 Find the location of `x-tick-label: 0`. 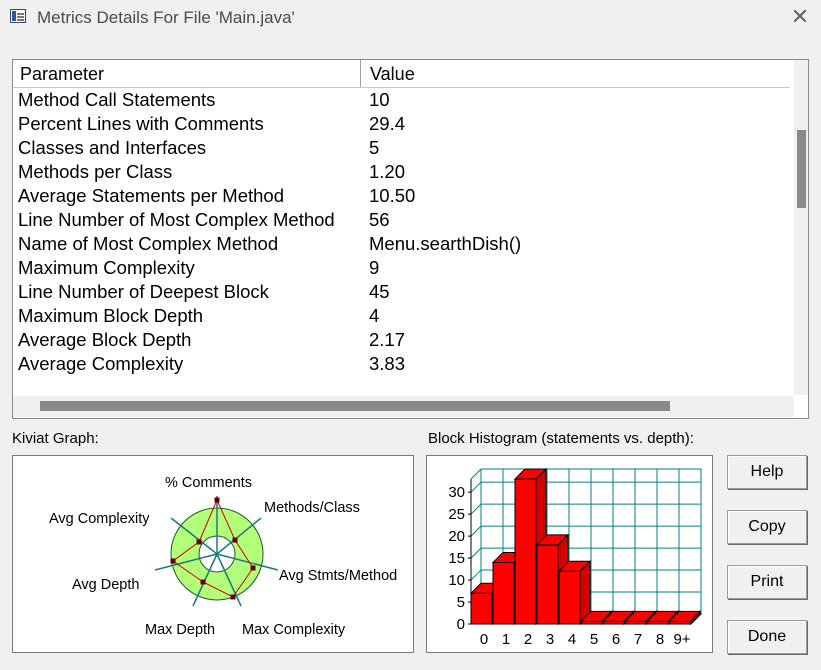

x-tick-label: 0 is located at coordinates (484, 639).